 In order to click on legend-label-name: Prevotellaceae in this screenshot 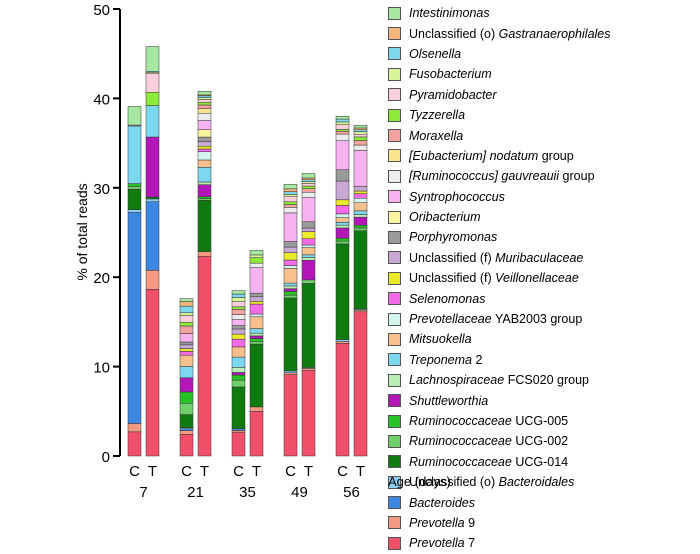, I will do `click(450, 319)`.